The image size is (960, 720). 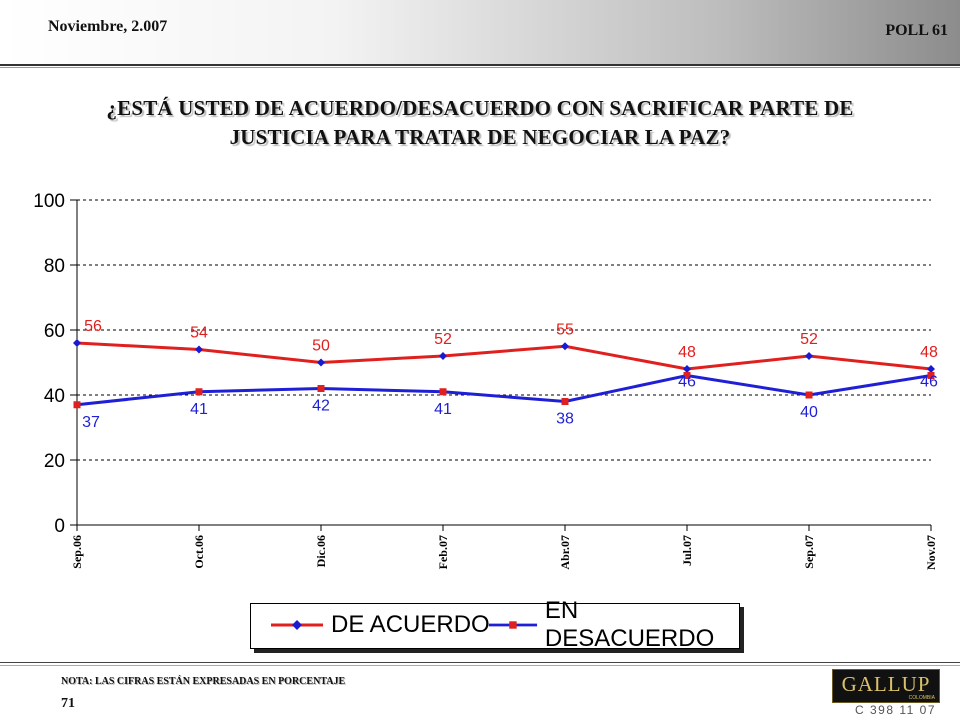 What do you see at coordinates (809, 552) in the screenshot?
I see `x-tick-label: Sep.07` at bounding box center [809, 552].